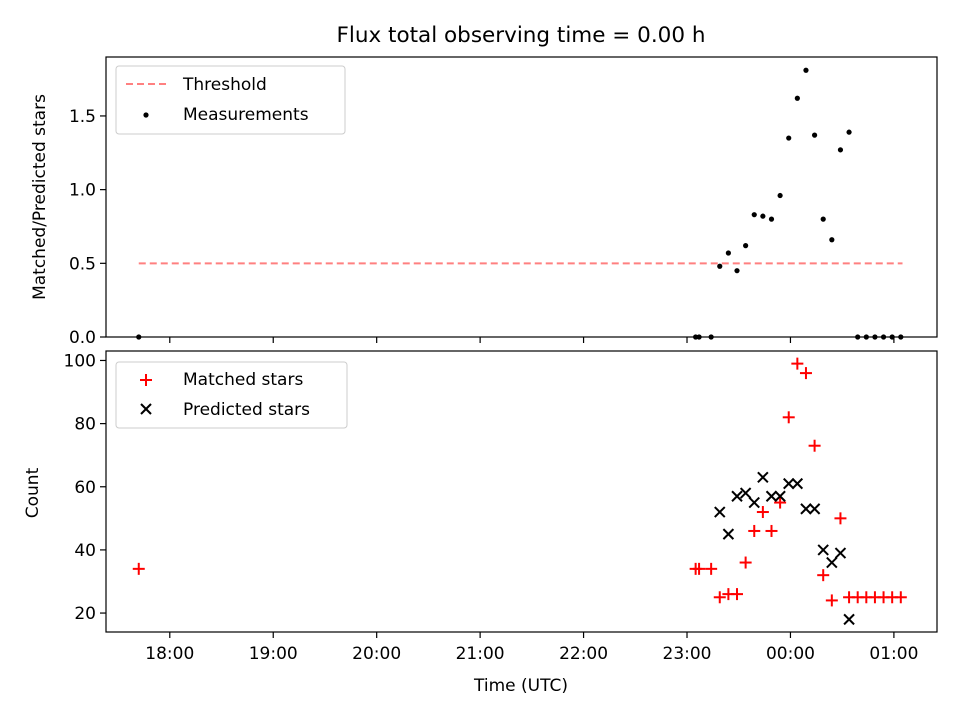  I want to click on x-tick-label: 00:00, so click(790, 654).